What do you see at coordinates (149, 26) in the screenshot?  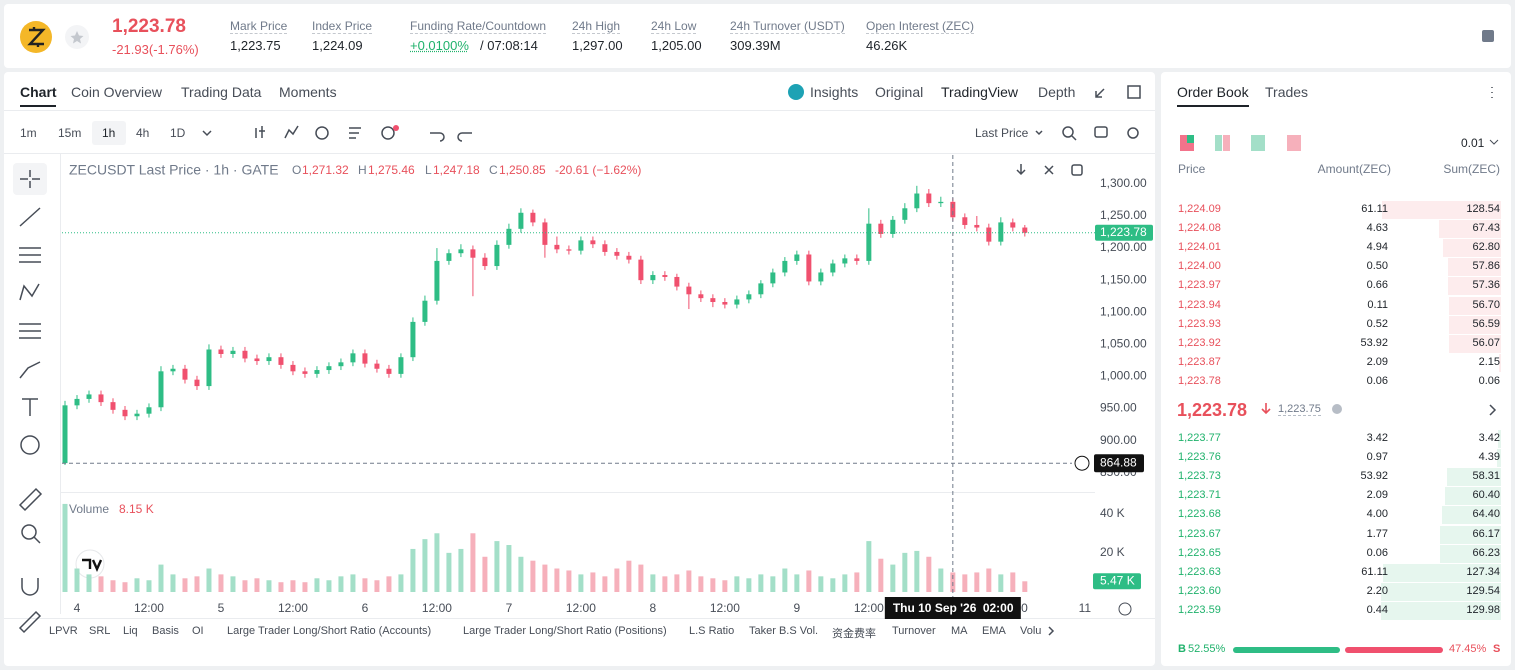 I see `price: 1,223.78` at bounding box center [149, 26].